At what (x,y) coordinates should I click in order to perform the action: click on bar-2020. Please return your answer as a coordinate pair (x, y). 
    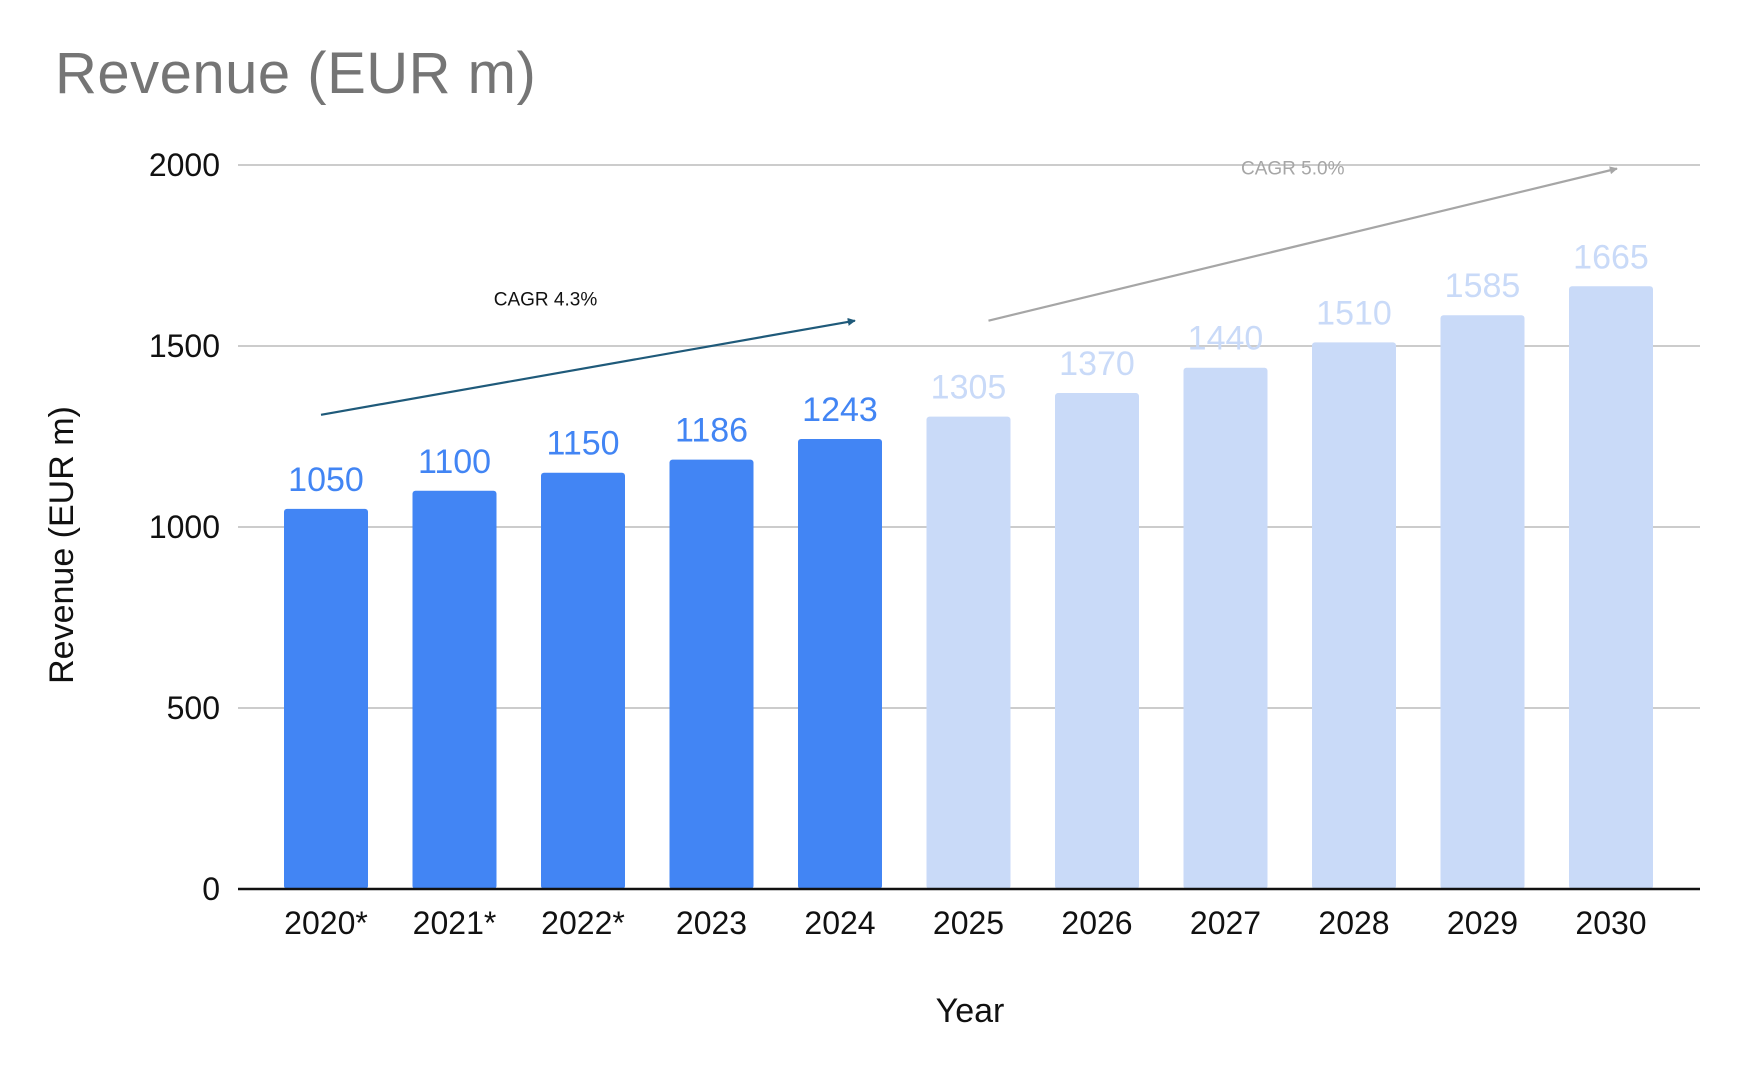
    Looking at the image, I should click on (326, 698).